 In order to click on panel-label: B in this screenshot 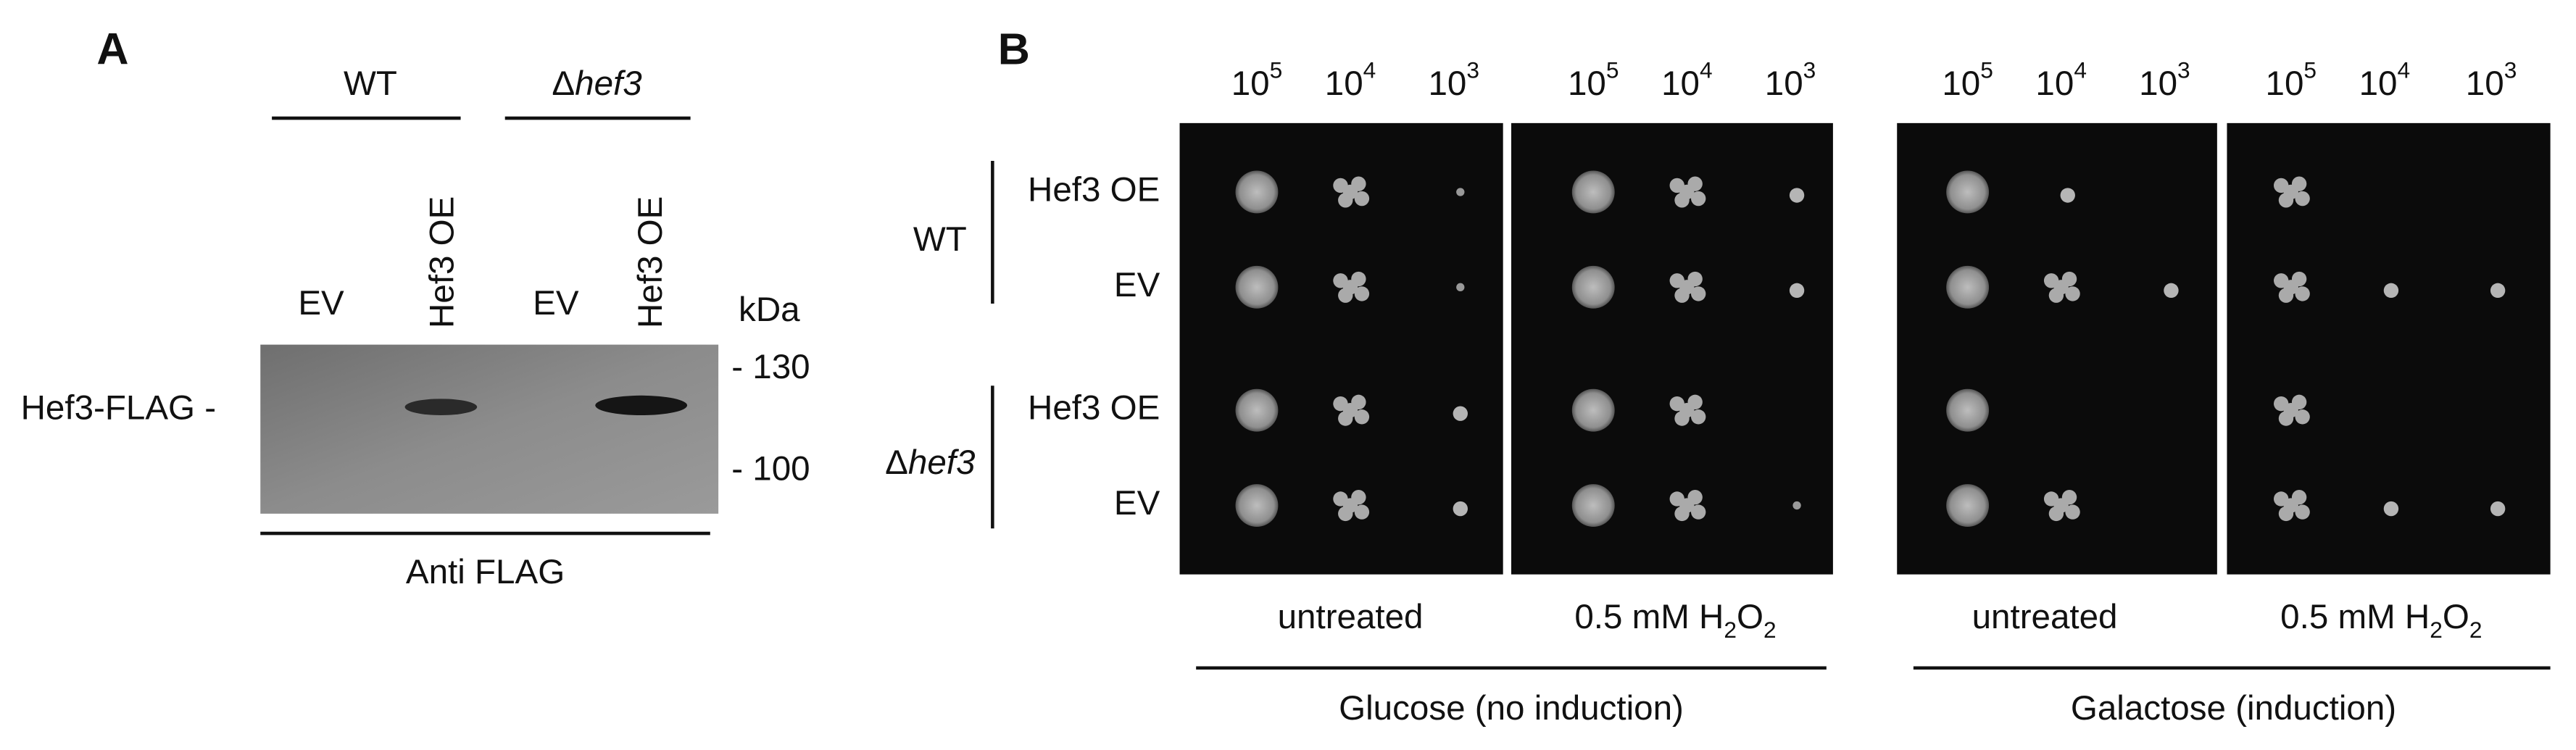, I will do `click(1014, 49)`.